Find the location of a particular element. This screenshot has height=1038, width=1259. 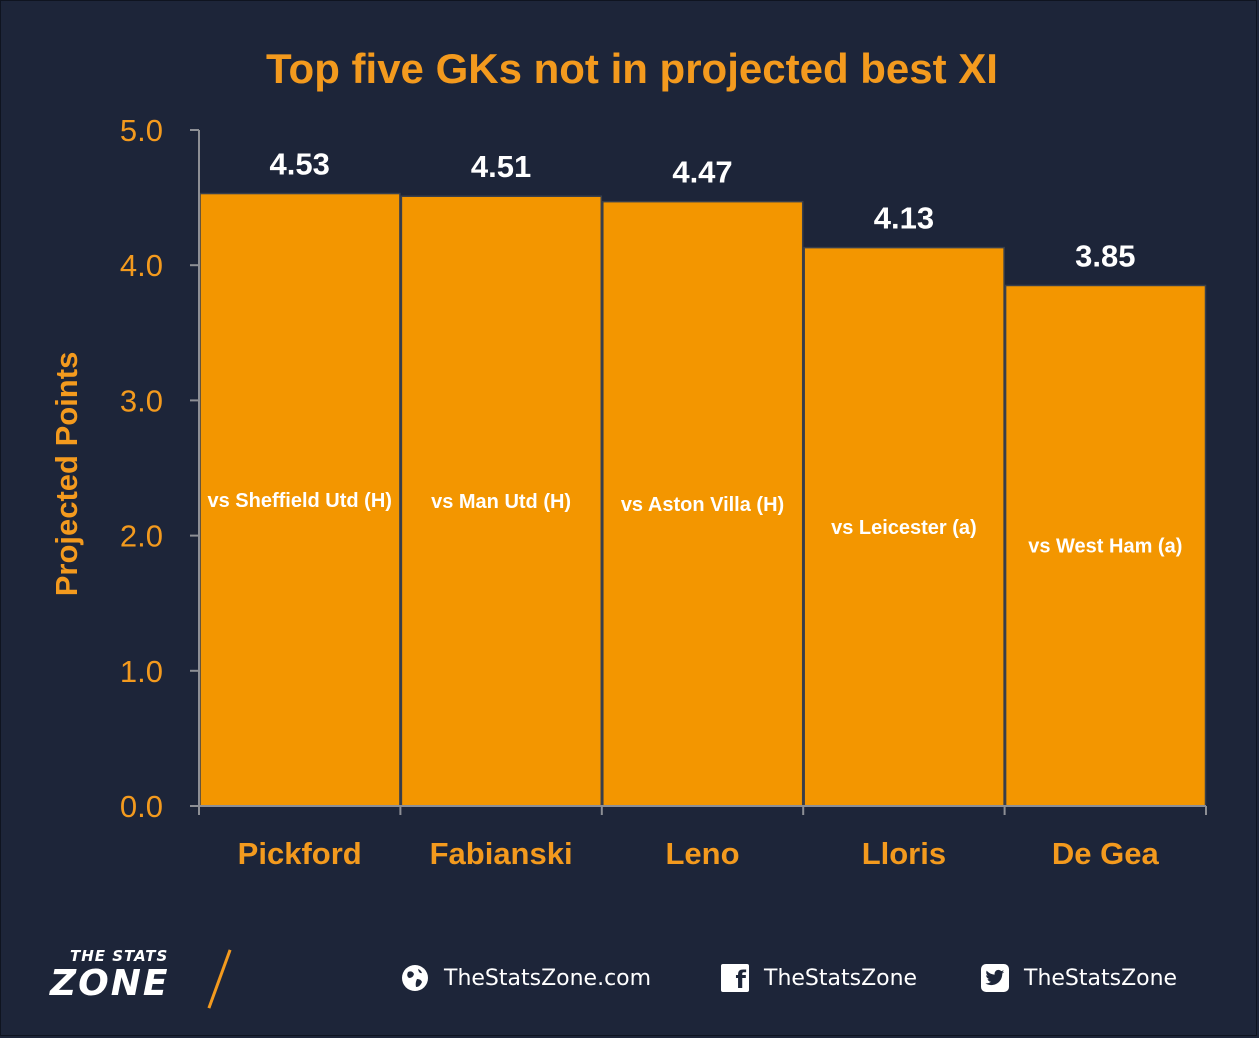

brand-main-text: ZONE is located at coordinates (110, 983).